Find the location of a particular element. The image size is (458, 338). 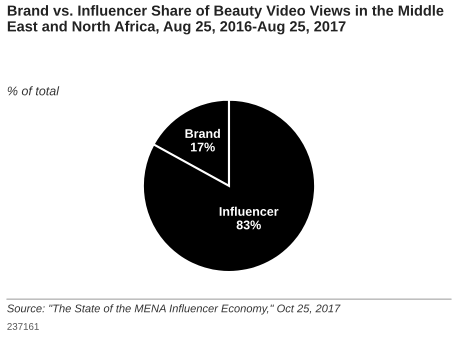

source-note: Source: "The State of the MENA Influencer Economy," Oct 25, 2017 is located at coordinates (174, 309).